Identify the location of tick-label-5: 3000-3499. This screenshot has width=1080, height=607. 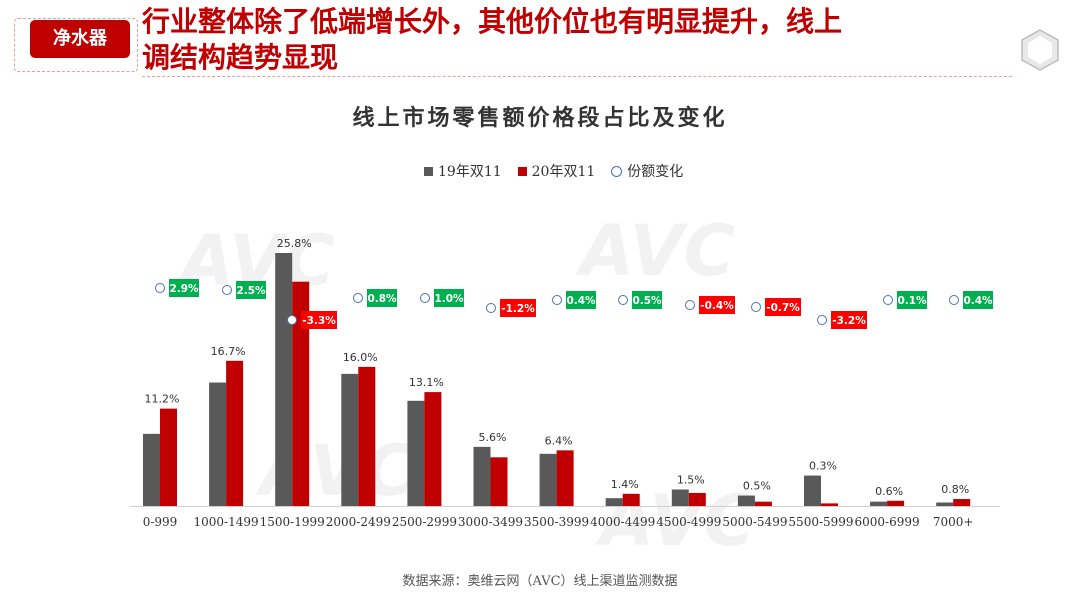
(490, 522).